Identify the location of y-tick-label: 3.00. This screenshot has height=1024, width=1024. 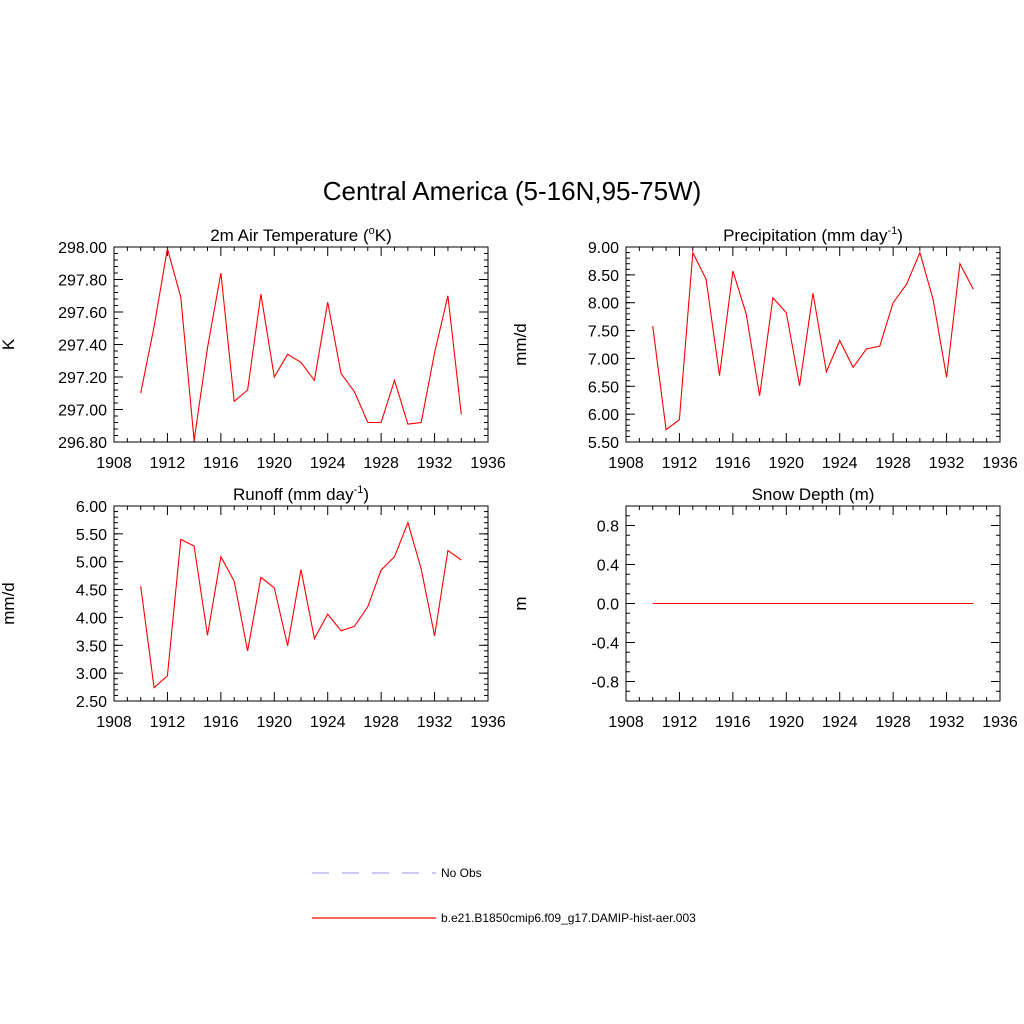
(91, 674).